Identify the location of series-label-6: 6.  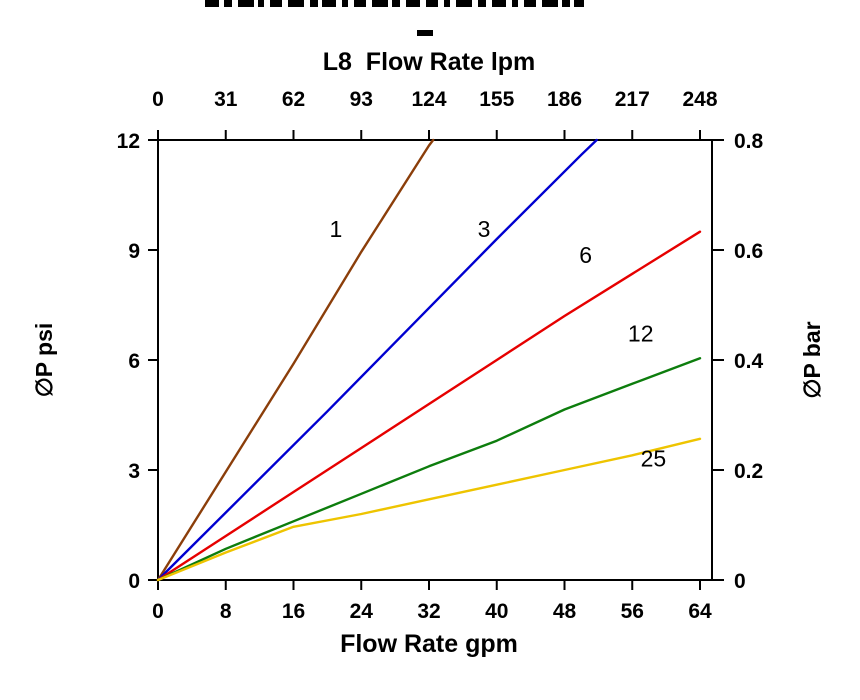
(585, 255).